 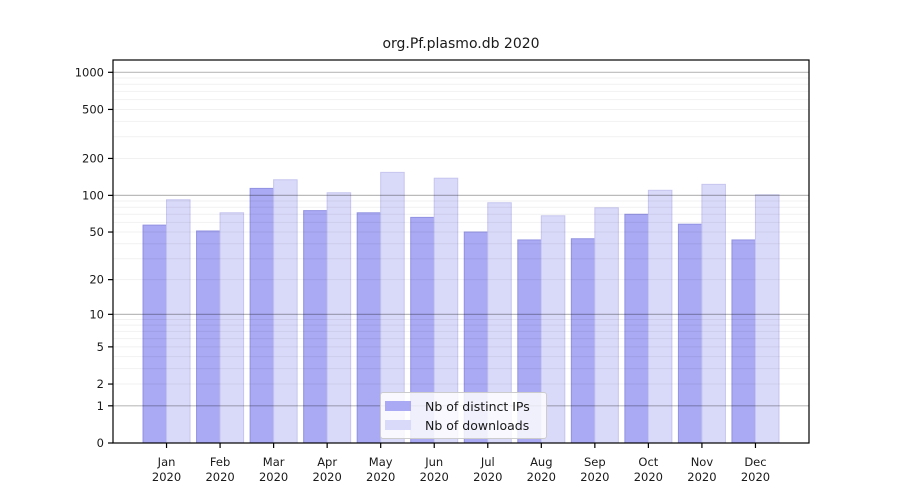 What do you see at coordinates (477, 406) in the screenshot?
I see `legend-label-distinct-ips: Nb of distinct IPs` at bounding box center [477, 406].